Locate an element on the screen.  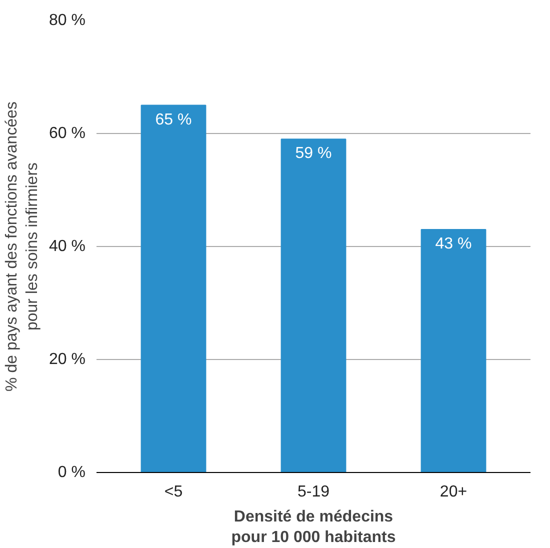
data-label: 43 % is located at coordinates (453, 244).